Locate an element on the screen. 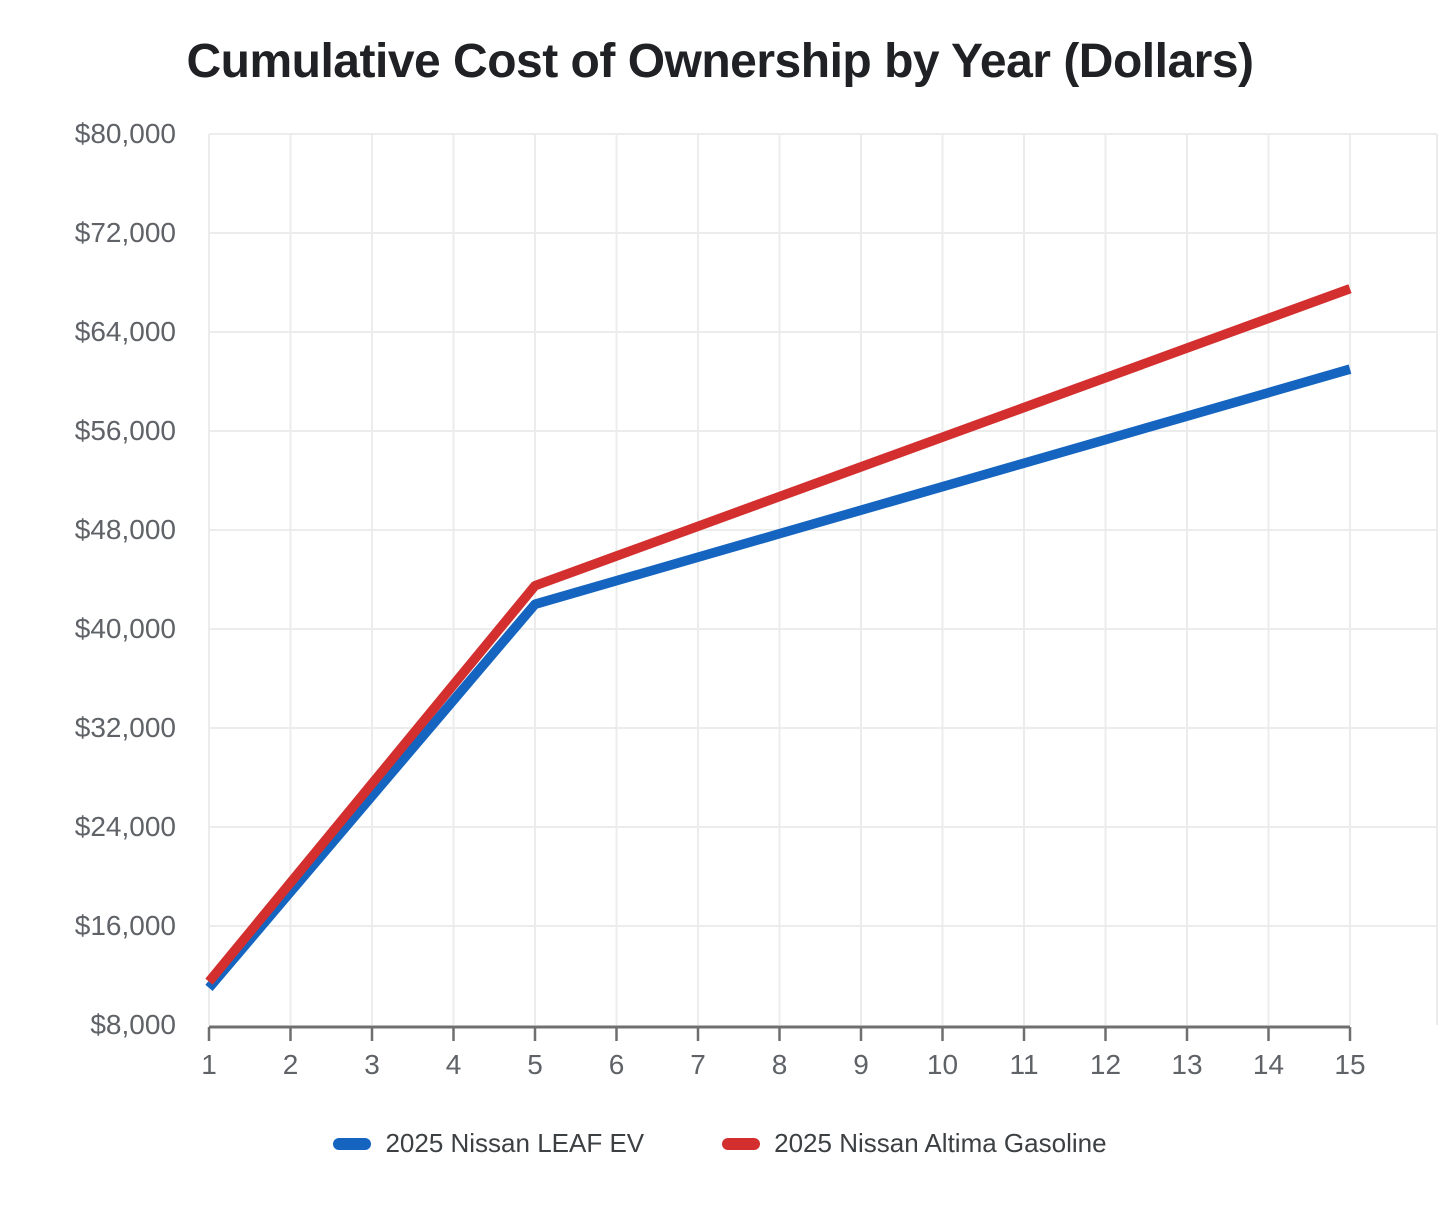  x-tick-label: 6 is located at coordinates (617, 1064).